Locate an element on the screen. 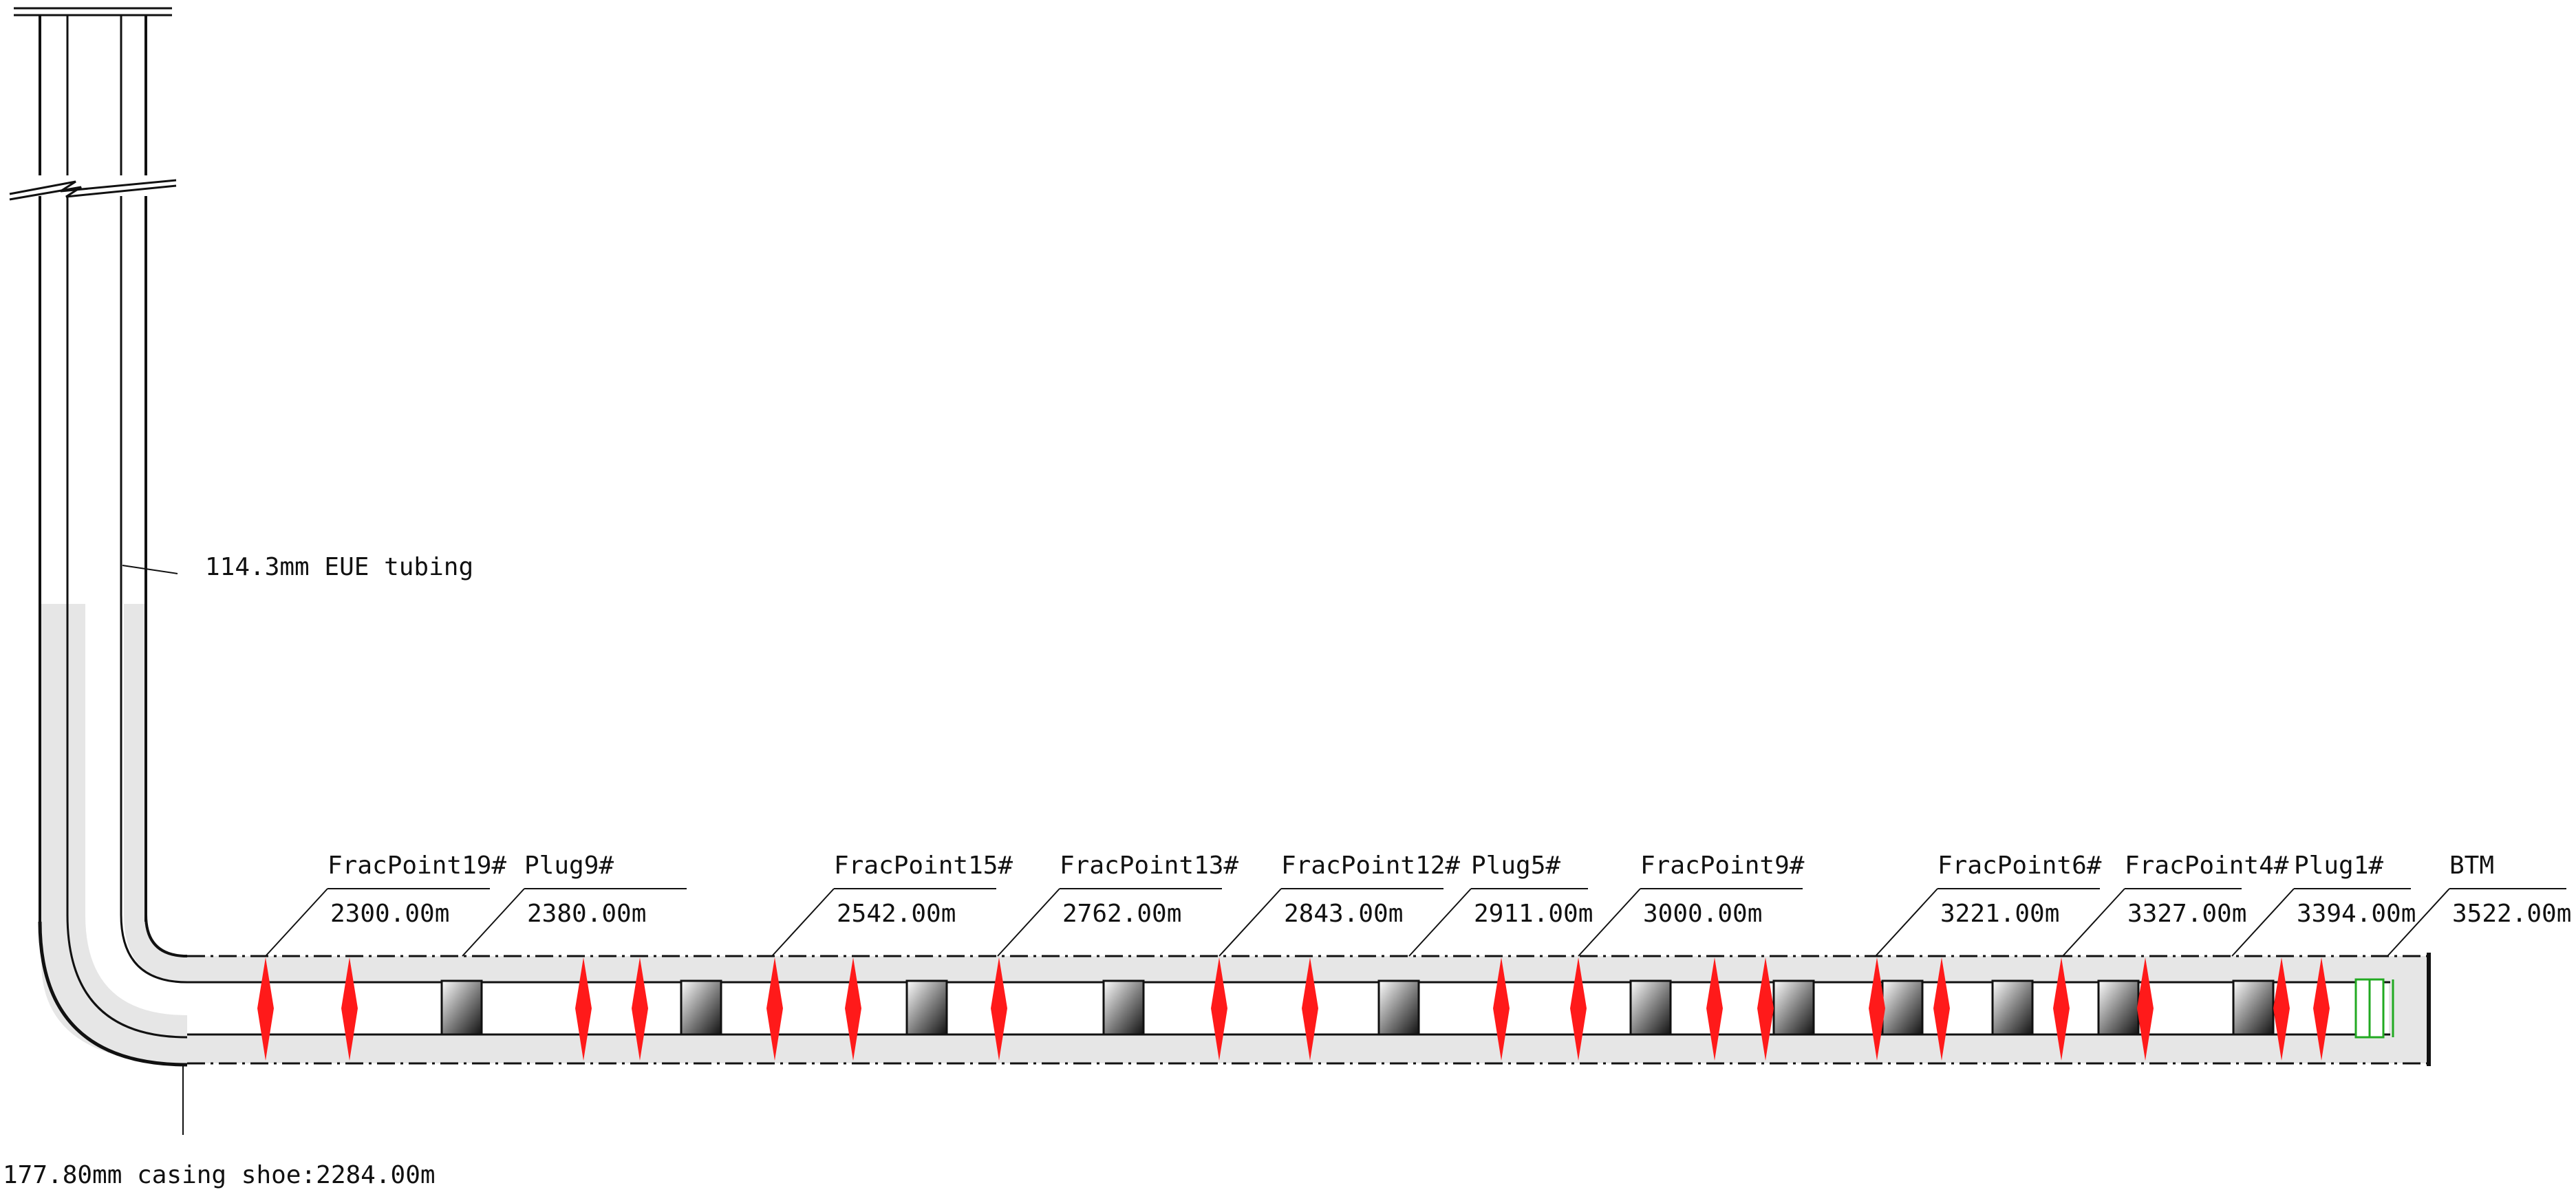 The width and height of the screenshot is (2576, 1192). casing-label: 177.80mm casing shoe:2284.00m is located at coordinates (219, 1175).